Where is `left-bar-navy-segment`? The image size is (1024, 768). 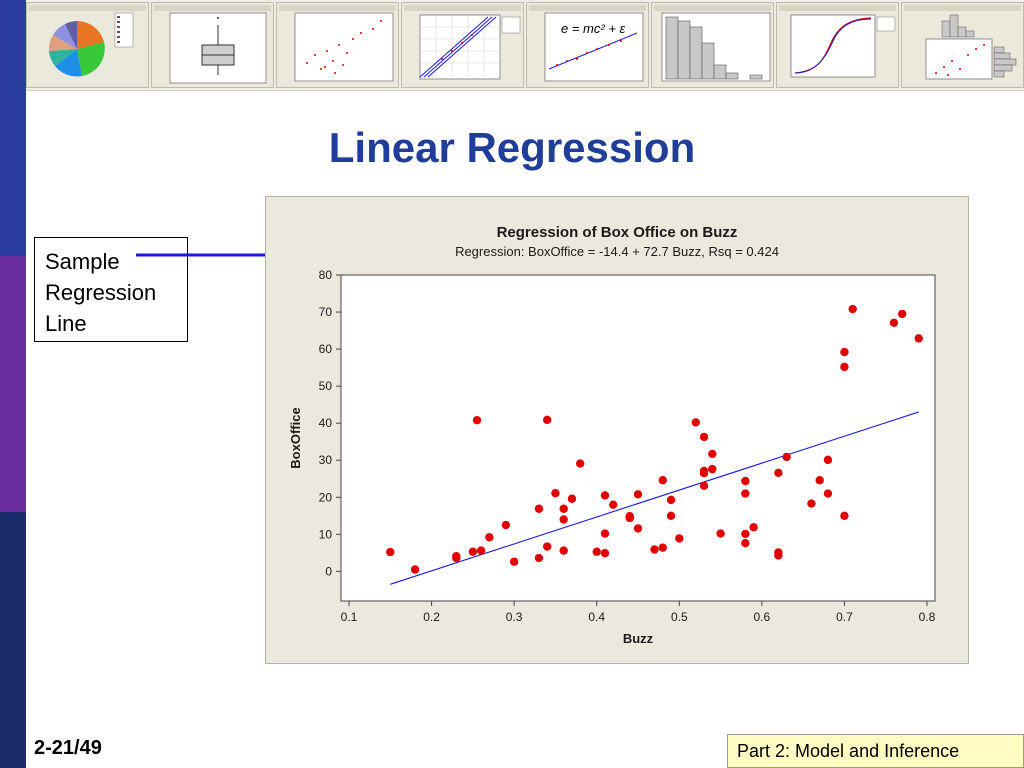
left-bar-navy-segment is located at coordinates (13, 640).